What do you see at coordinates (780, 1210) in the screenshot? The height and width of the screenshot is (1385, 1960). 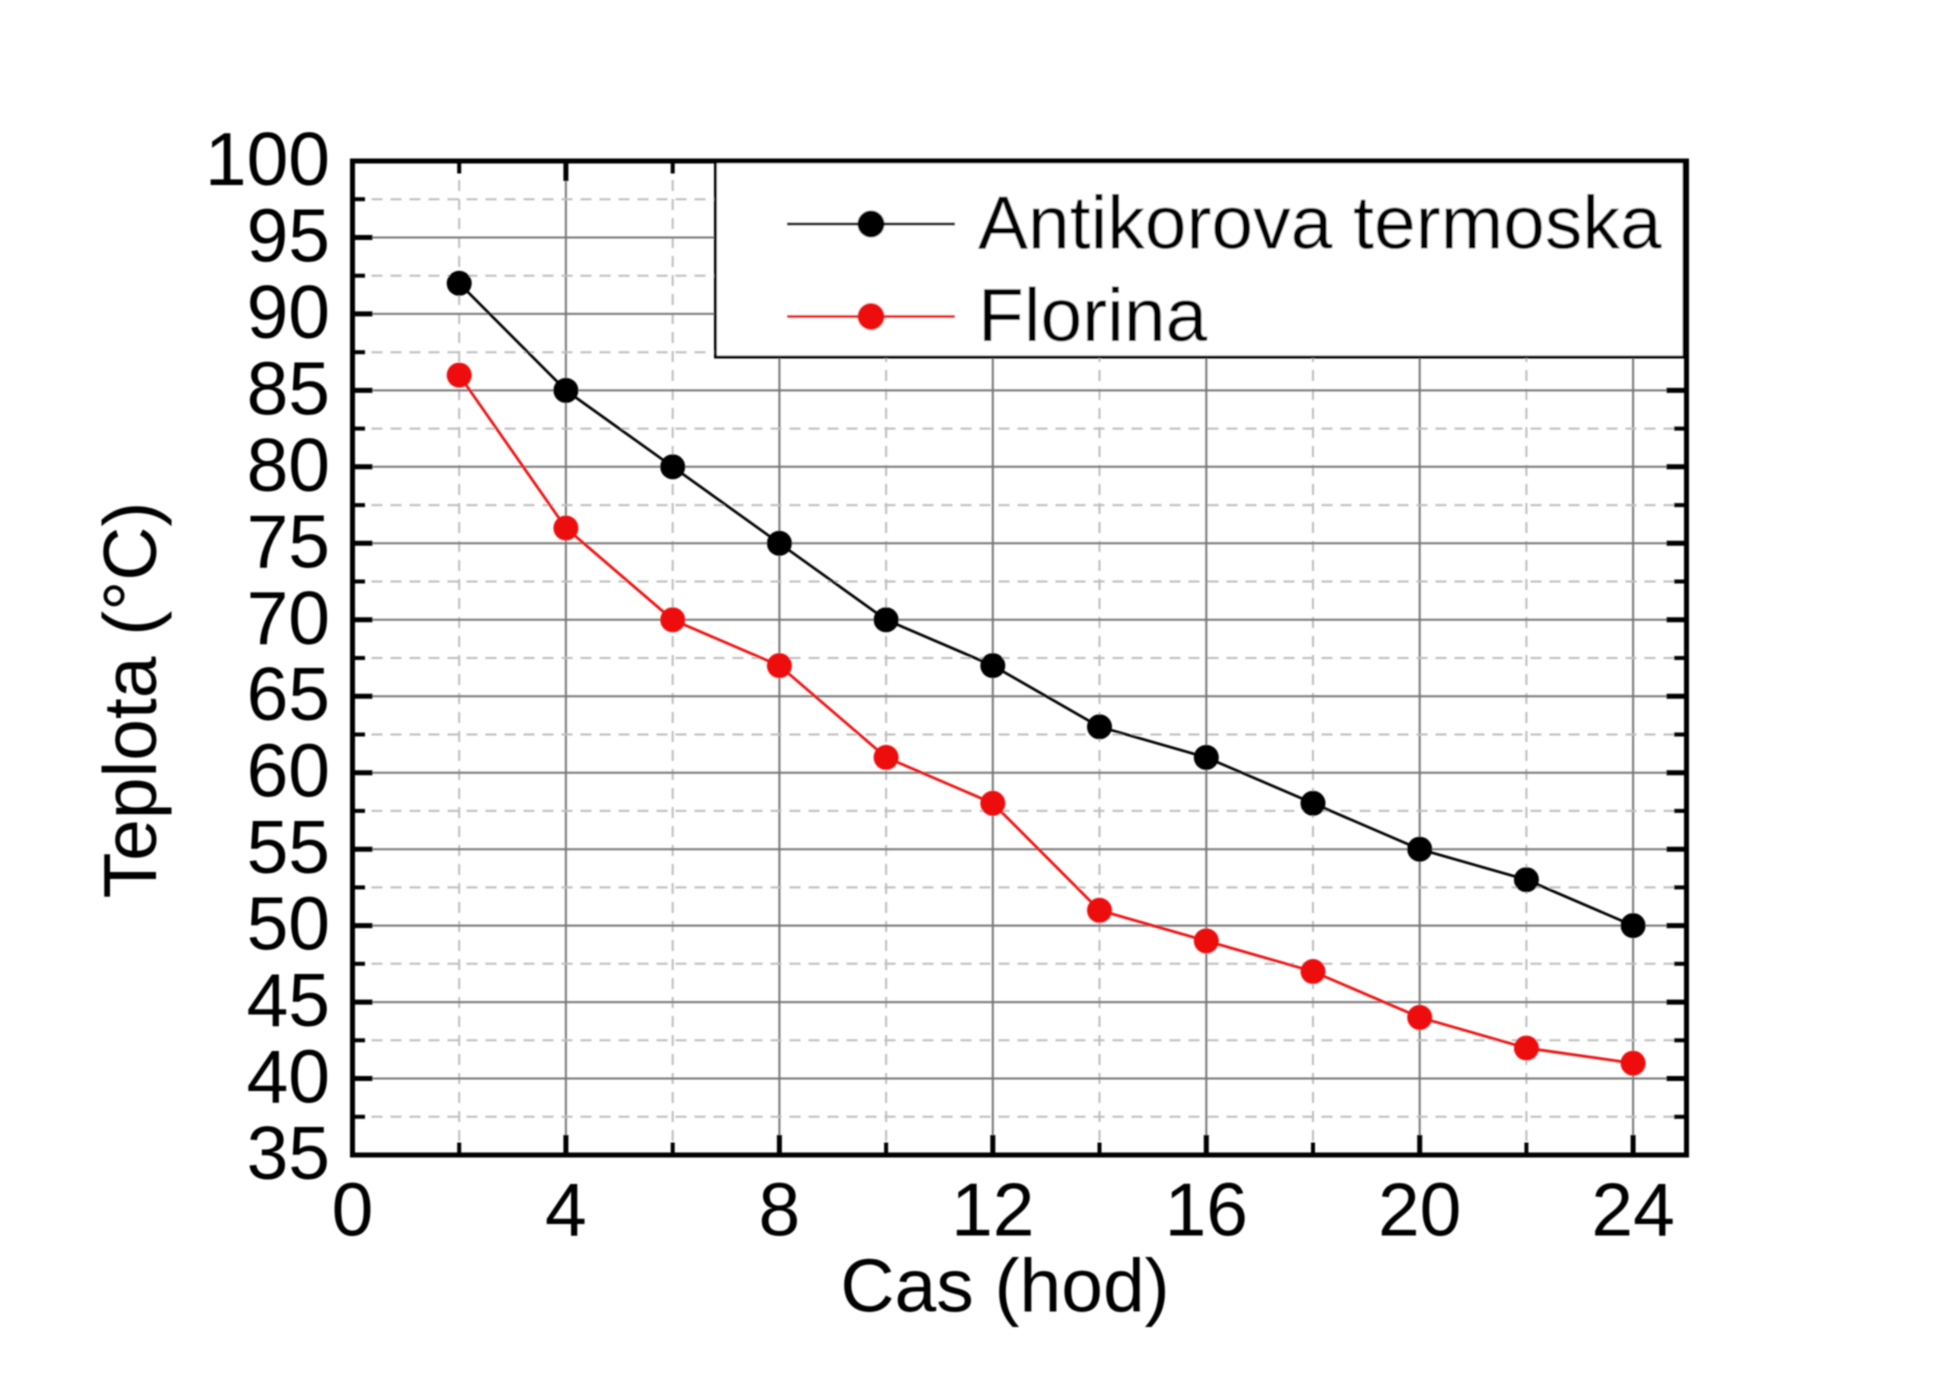 I see `svg-text: 8` at bounding box center [780, 1210].